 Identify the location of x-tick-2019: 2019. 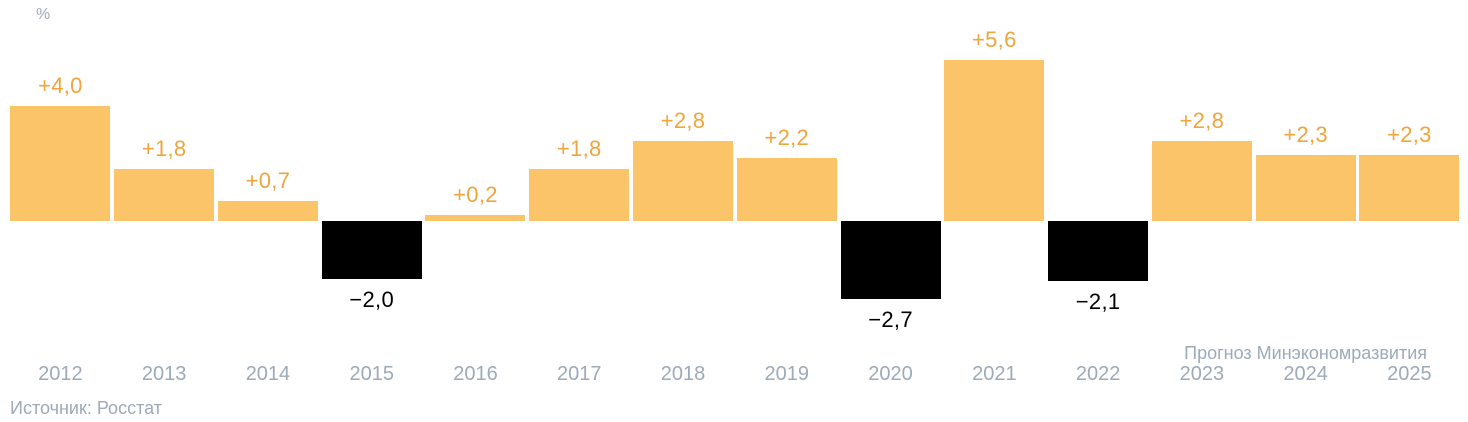
(787, 374).